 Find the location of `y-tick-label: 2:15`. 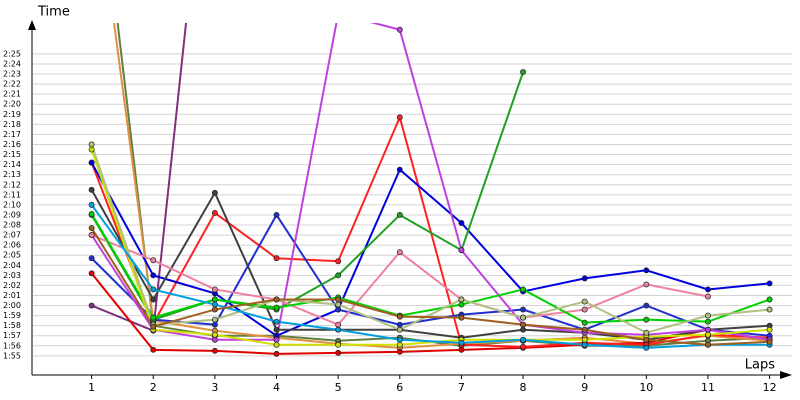

y-tick-label: 2:15 is located at coordinates (12, 154).